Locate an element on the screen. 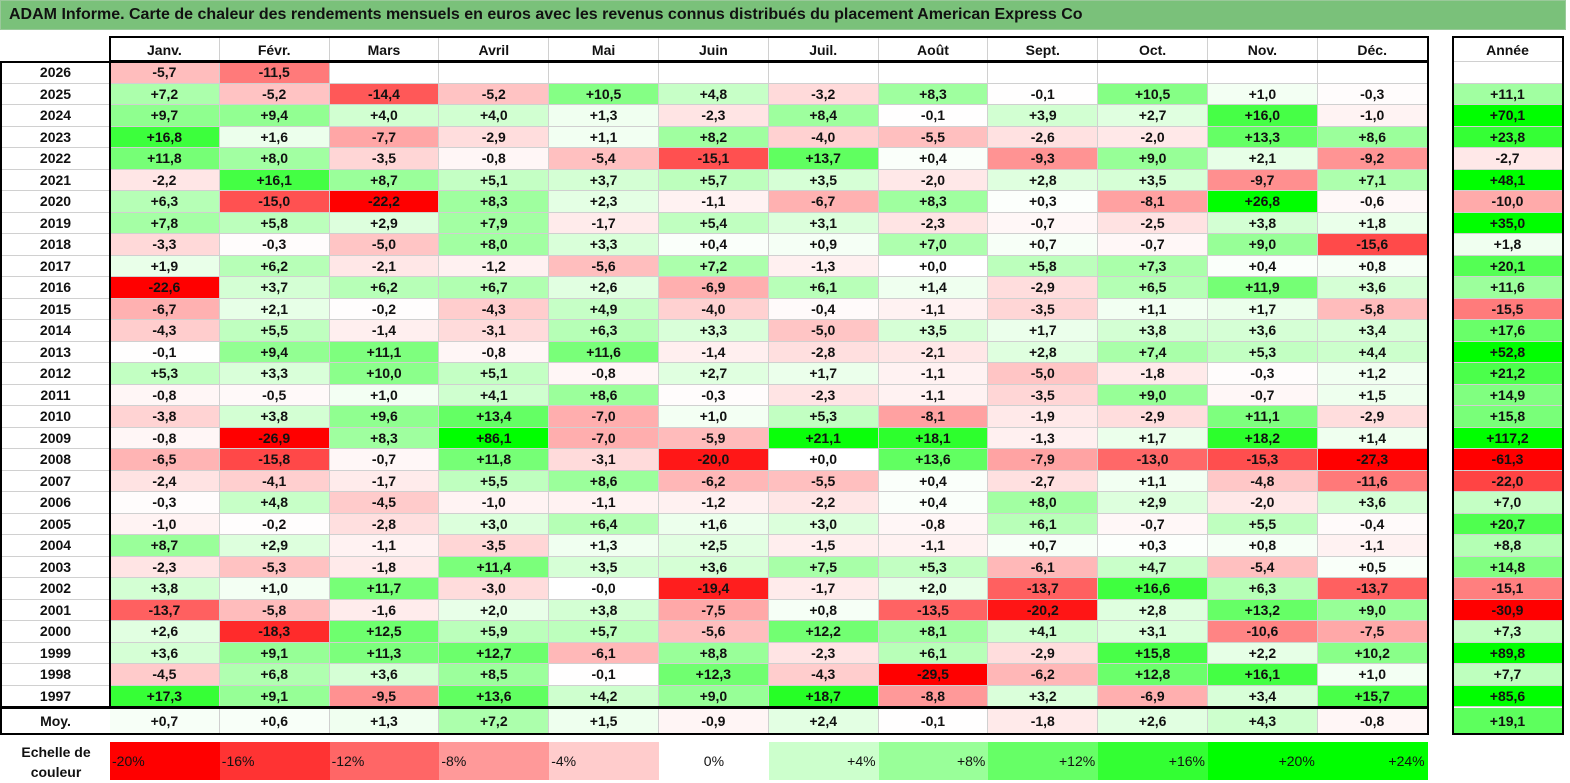 The height and width of the screenshot is (783, 1570). heatmap-cell: +7,1 is located at coordinates (1372, 180).